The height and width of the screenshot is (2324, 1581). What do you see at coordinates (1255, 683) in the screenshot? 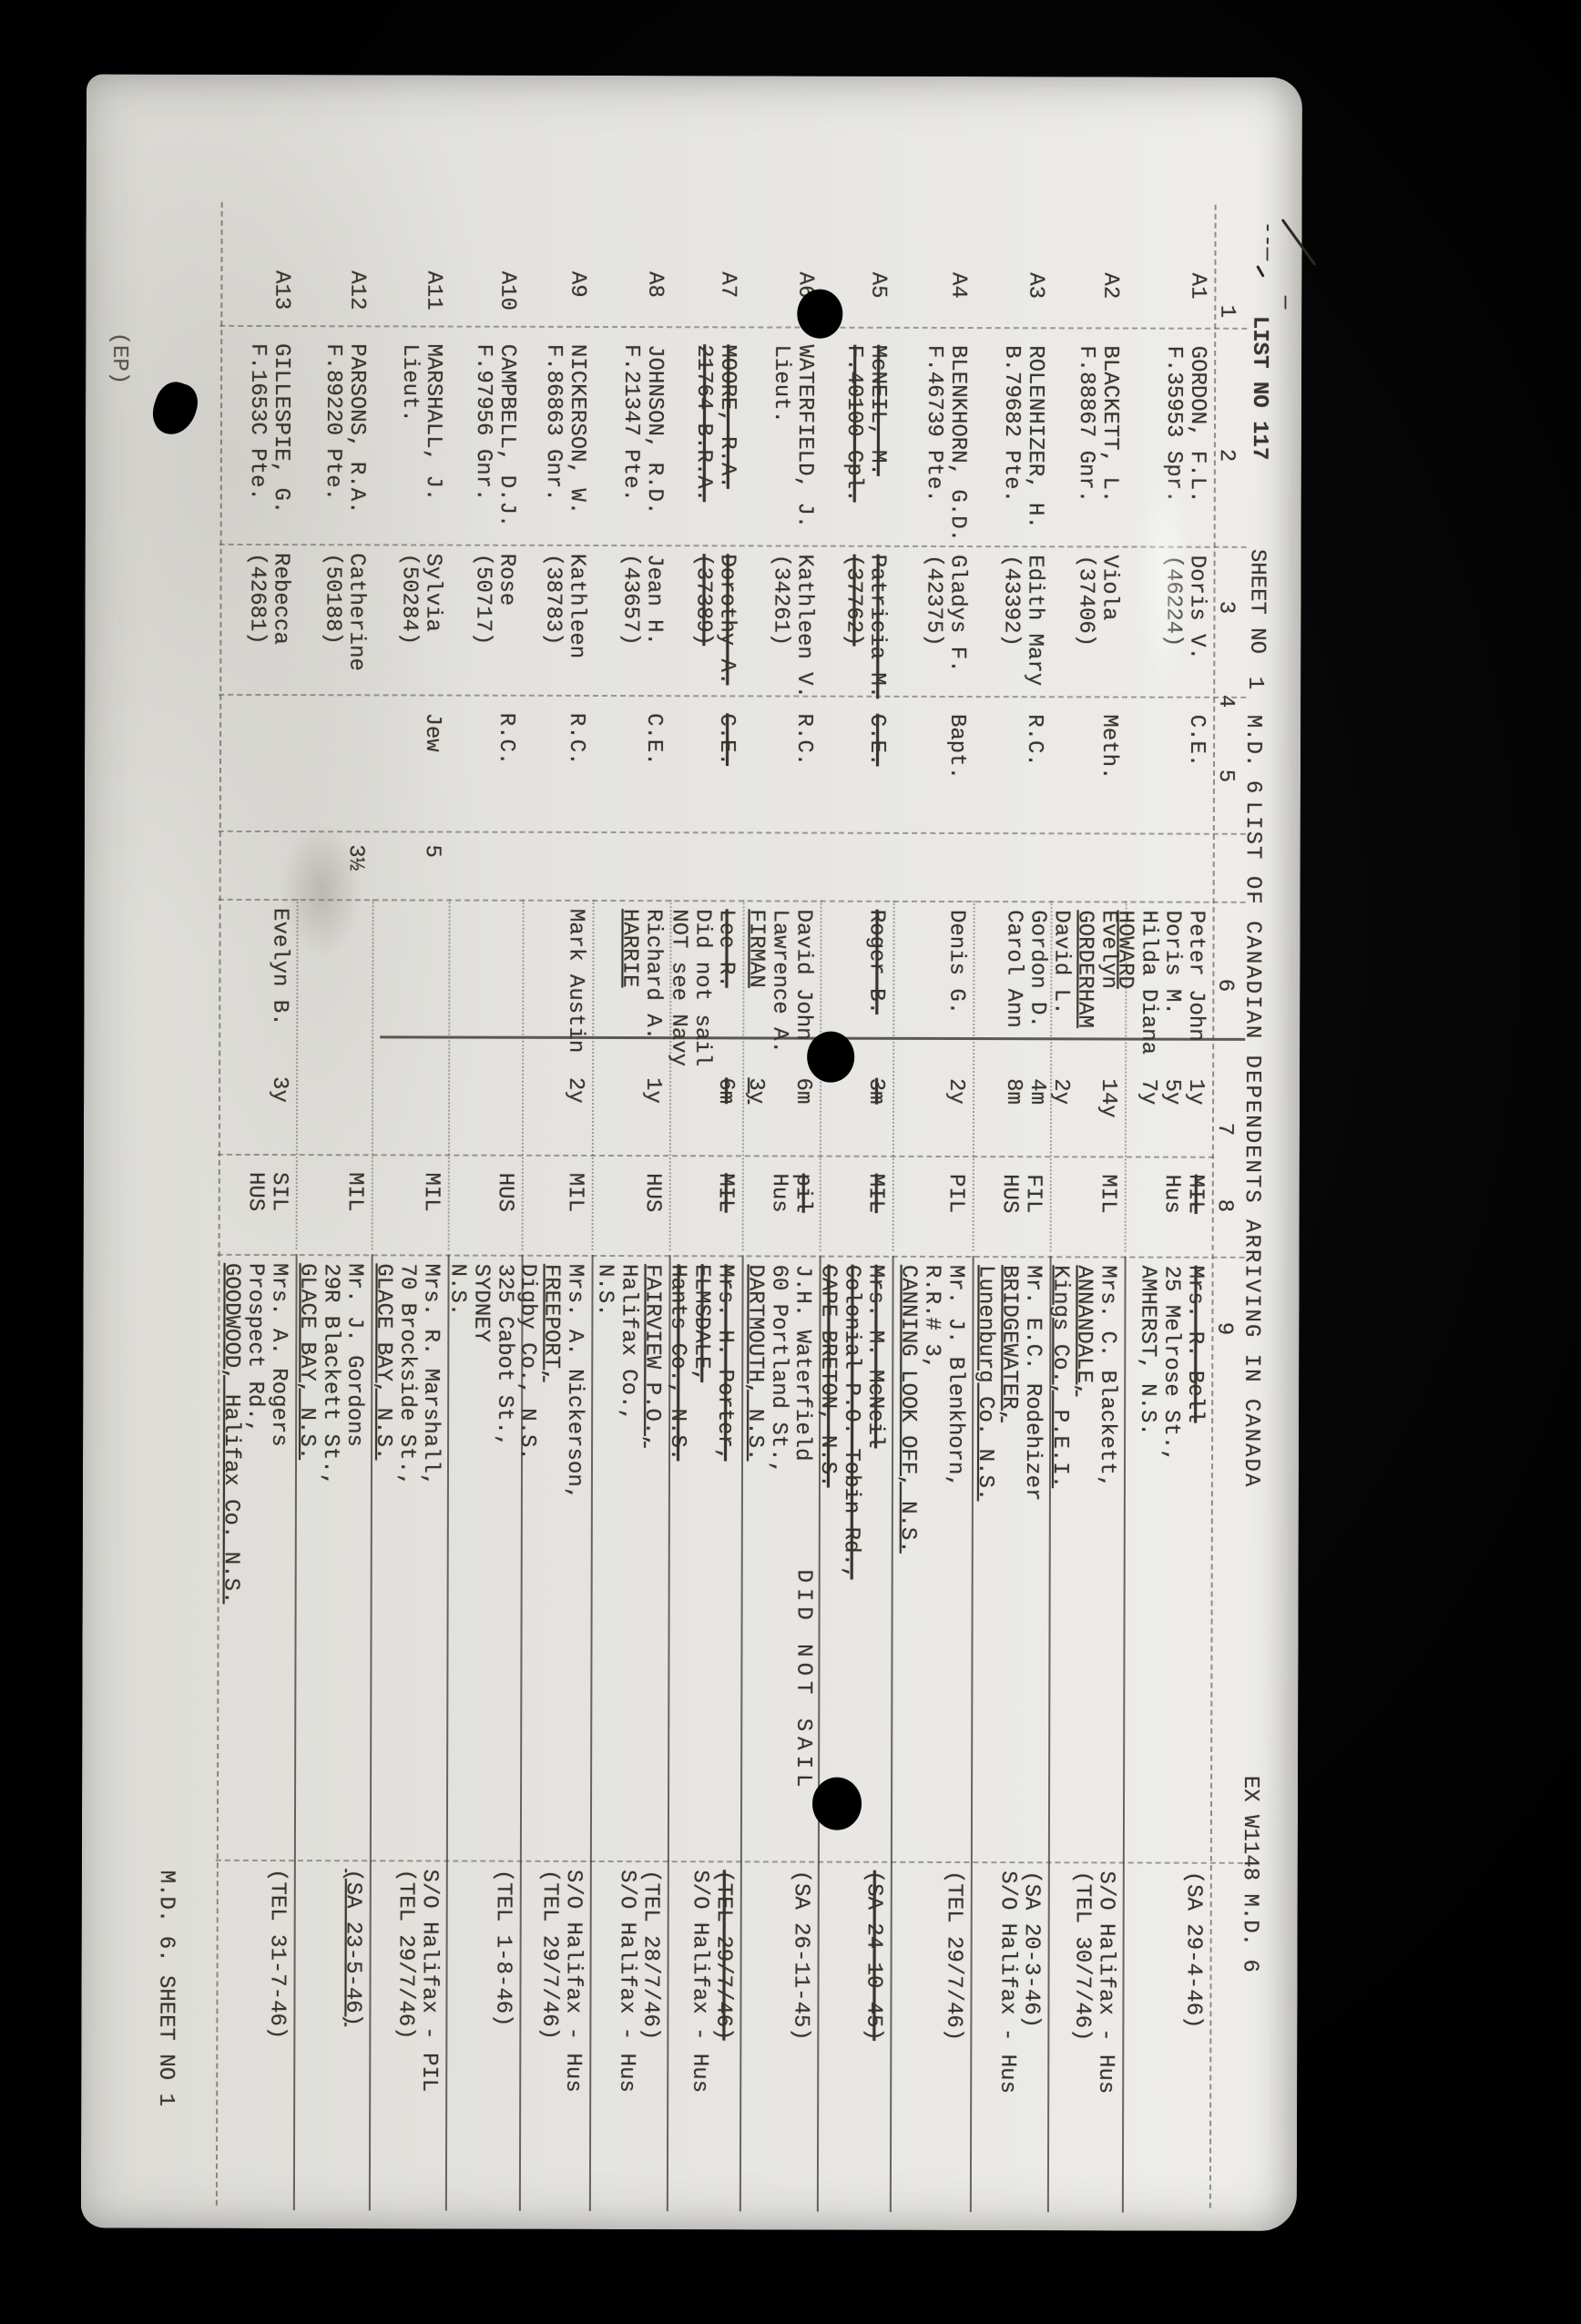
I see `sheet-no-value: 1` at bounding box center [1255, 683].